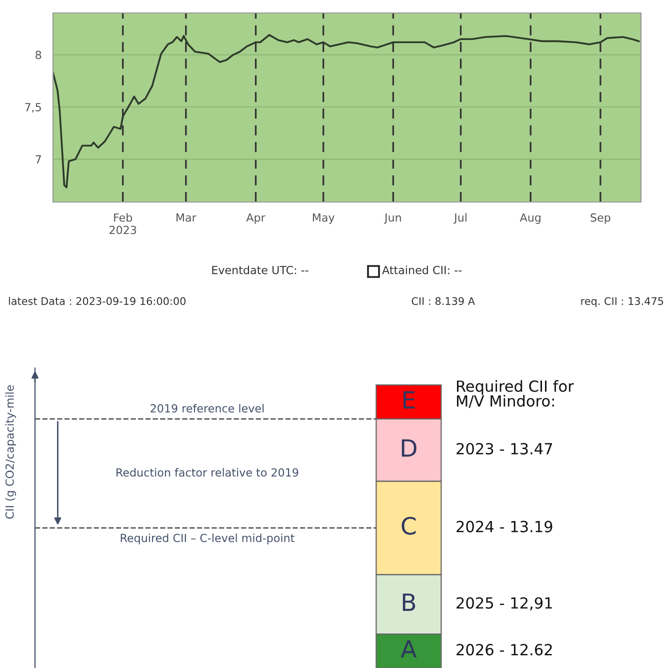 This screenshot has height=668, width=668. What do you see at coordinates (504, 526) in the screenshot?
I see `text: 2024 - 13.19` at bounding box center [504, 526].